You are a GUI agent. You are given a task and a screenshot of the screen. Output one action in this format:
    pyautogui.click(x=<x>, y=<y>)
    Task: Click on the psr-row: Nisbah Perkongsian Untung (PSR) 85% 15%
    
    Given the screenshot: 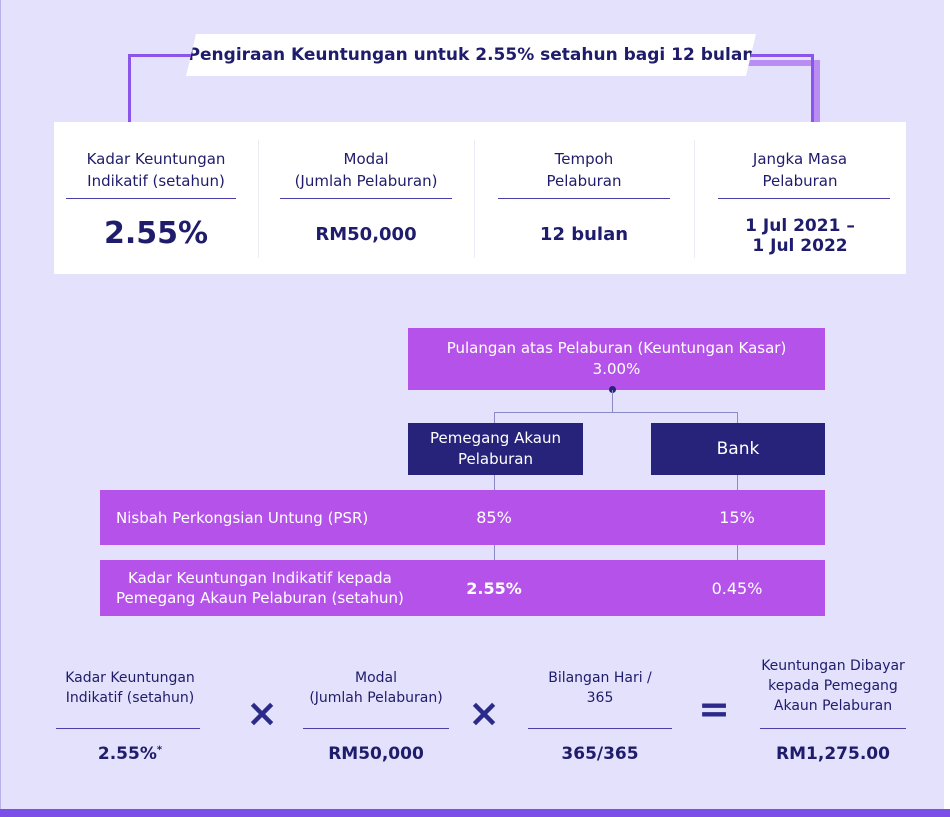 What is the action you would take?
    pyautogui.click(x=462, y=517)
    